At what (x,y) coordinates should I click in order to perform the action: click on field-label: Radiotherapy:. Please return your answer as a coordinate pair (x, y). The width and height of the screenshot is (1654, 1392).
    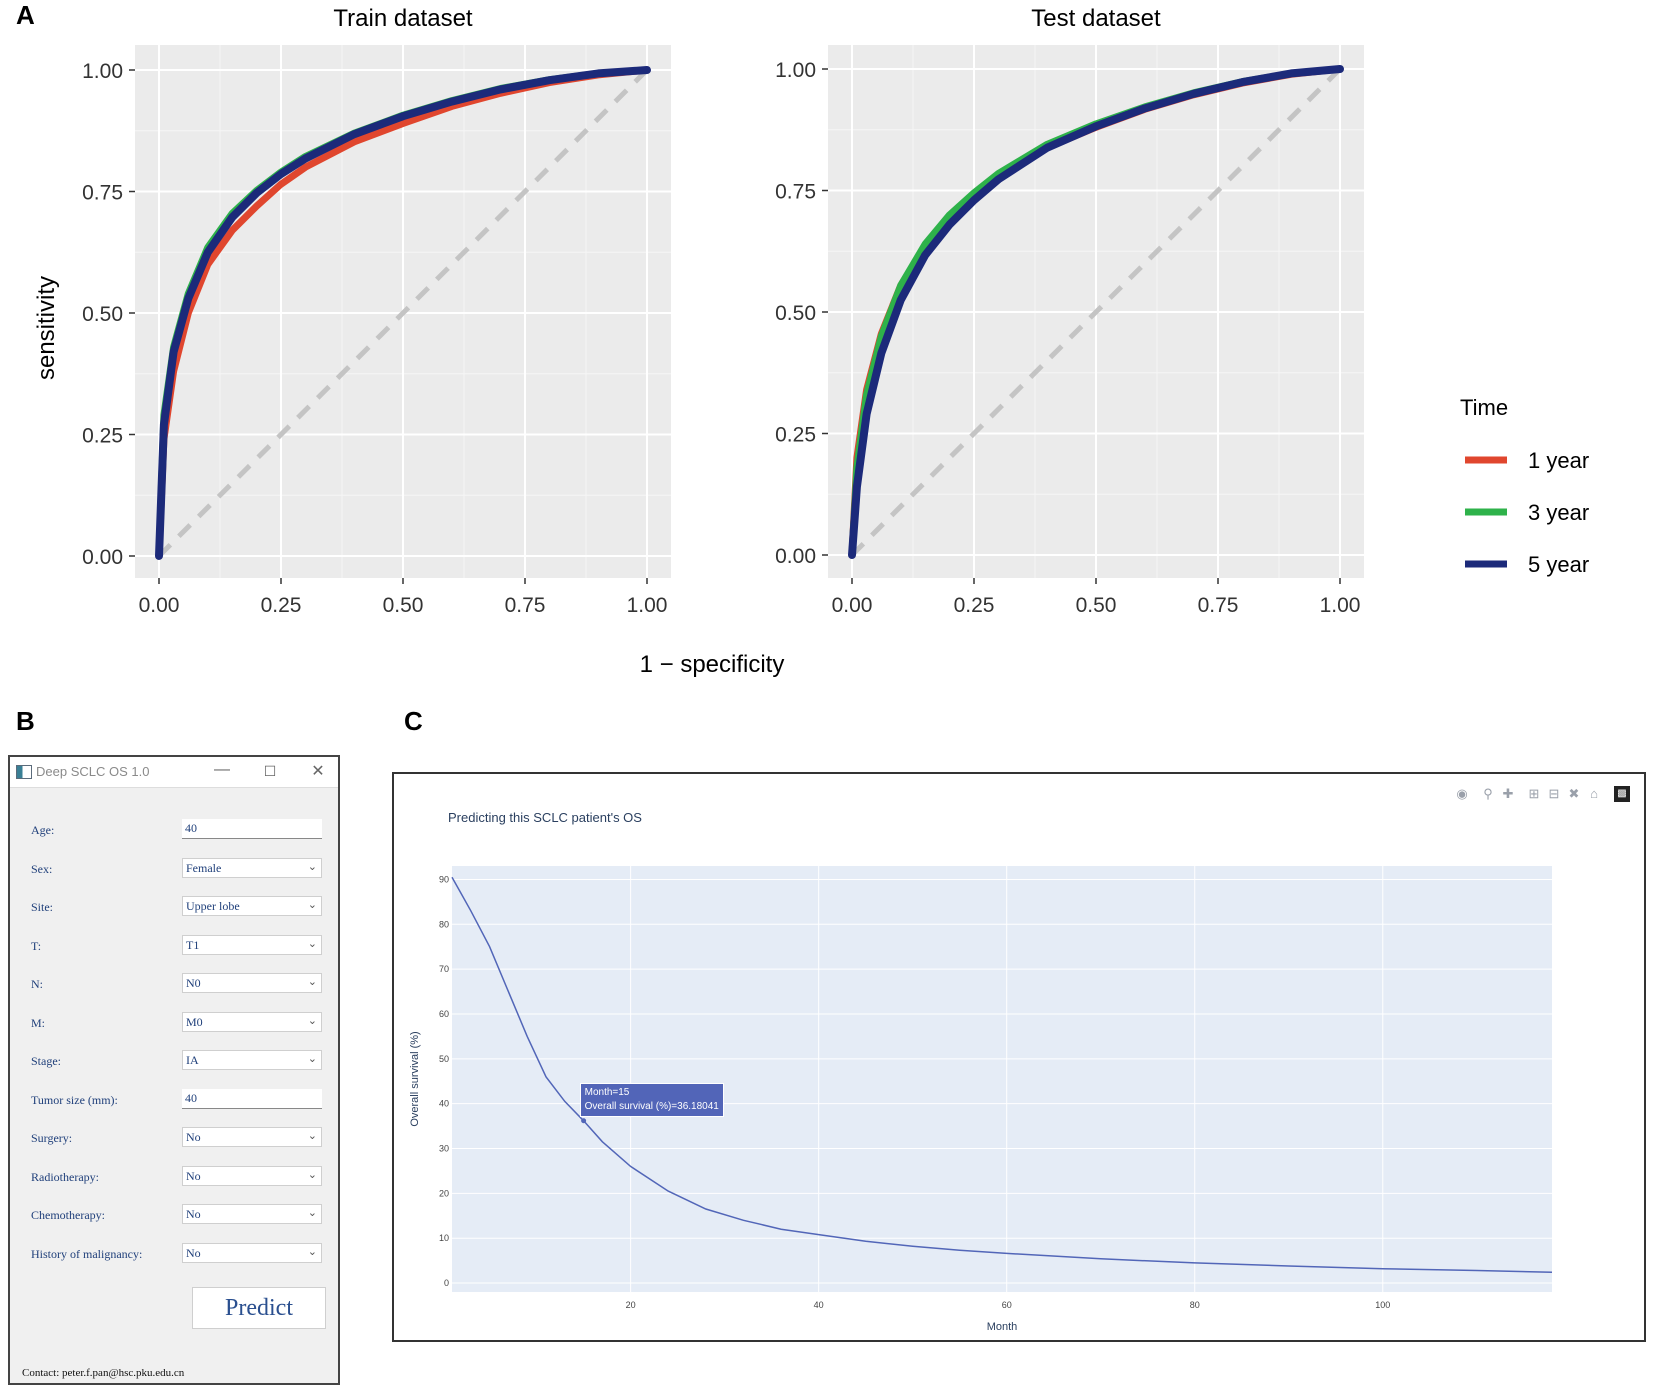
    Looking at the image, I should click on (65, 1176).